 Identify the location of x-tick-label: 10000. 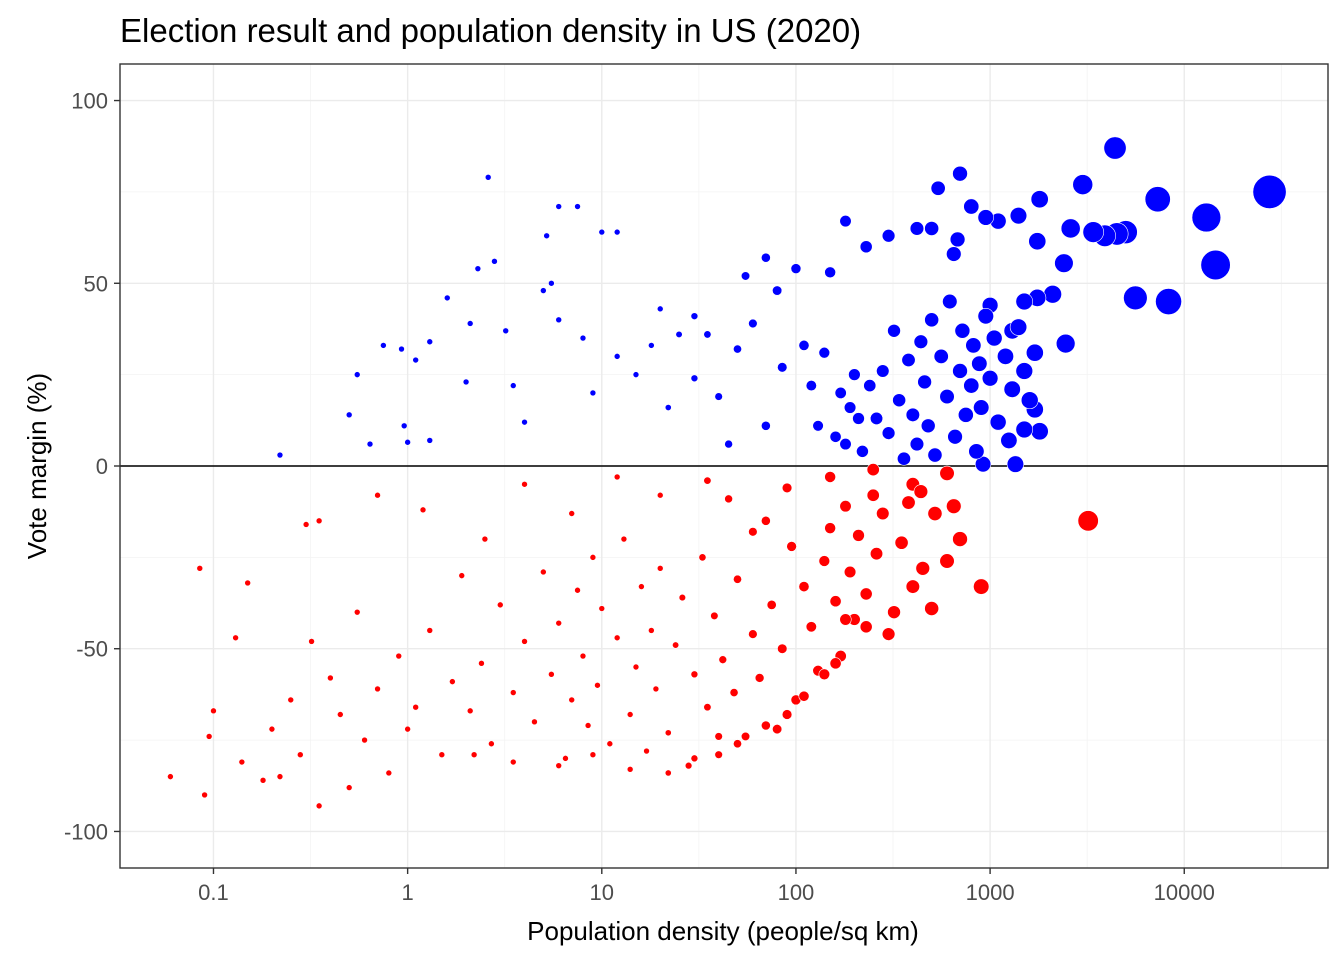
(1184, 892).